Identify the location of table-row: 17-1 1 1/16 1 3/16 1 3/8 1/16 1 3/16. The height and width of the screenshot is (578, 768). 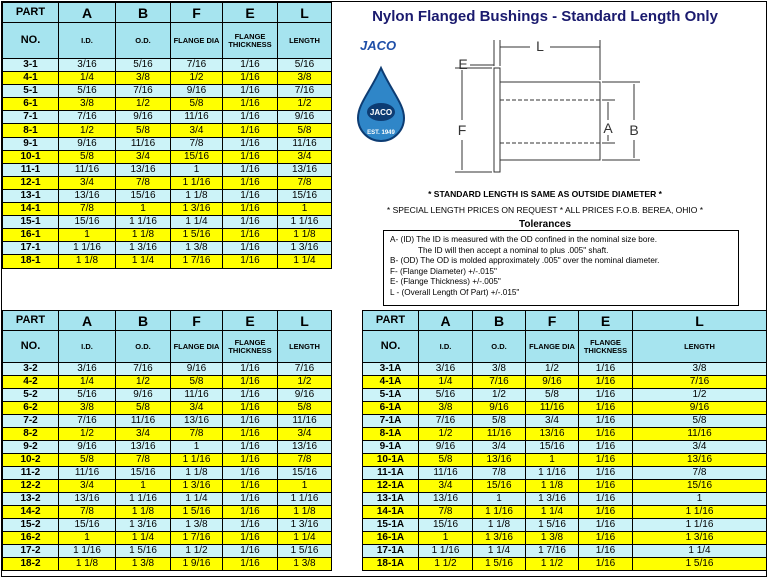
(167, 248).